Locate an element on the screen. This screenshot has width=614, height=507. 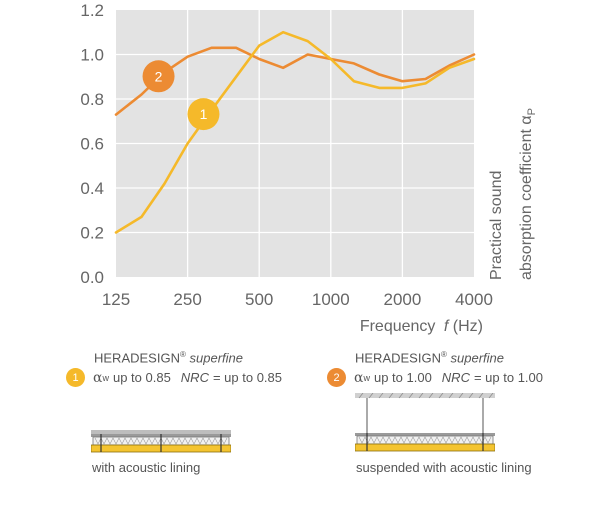
x-tick-label: 125 is located at coordinates (116, 299).